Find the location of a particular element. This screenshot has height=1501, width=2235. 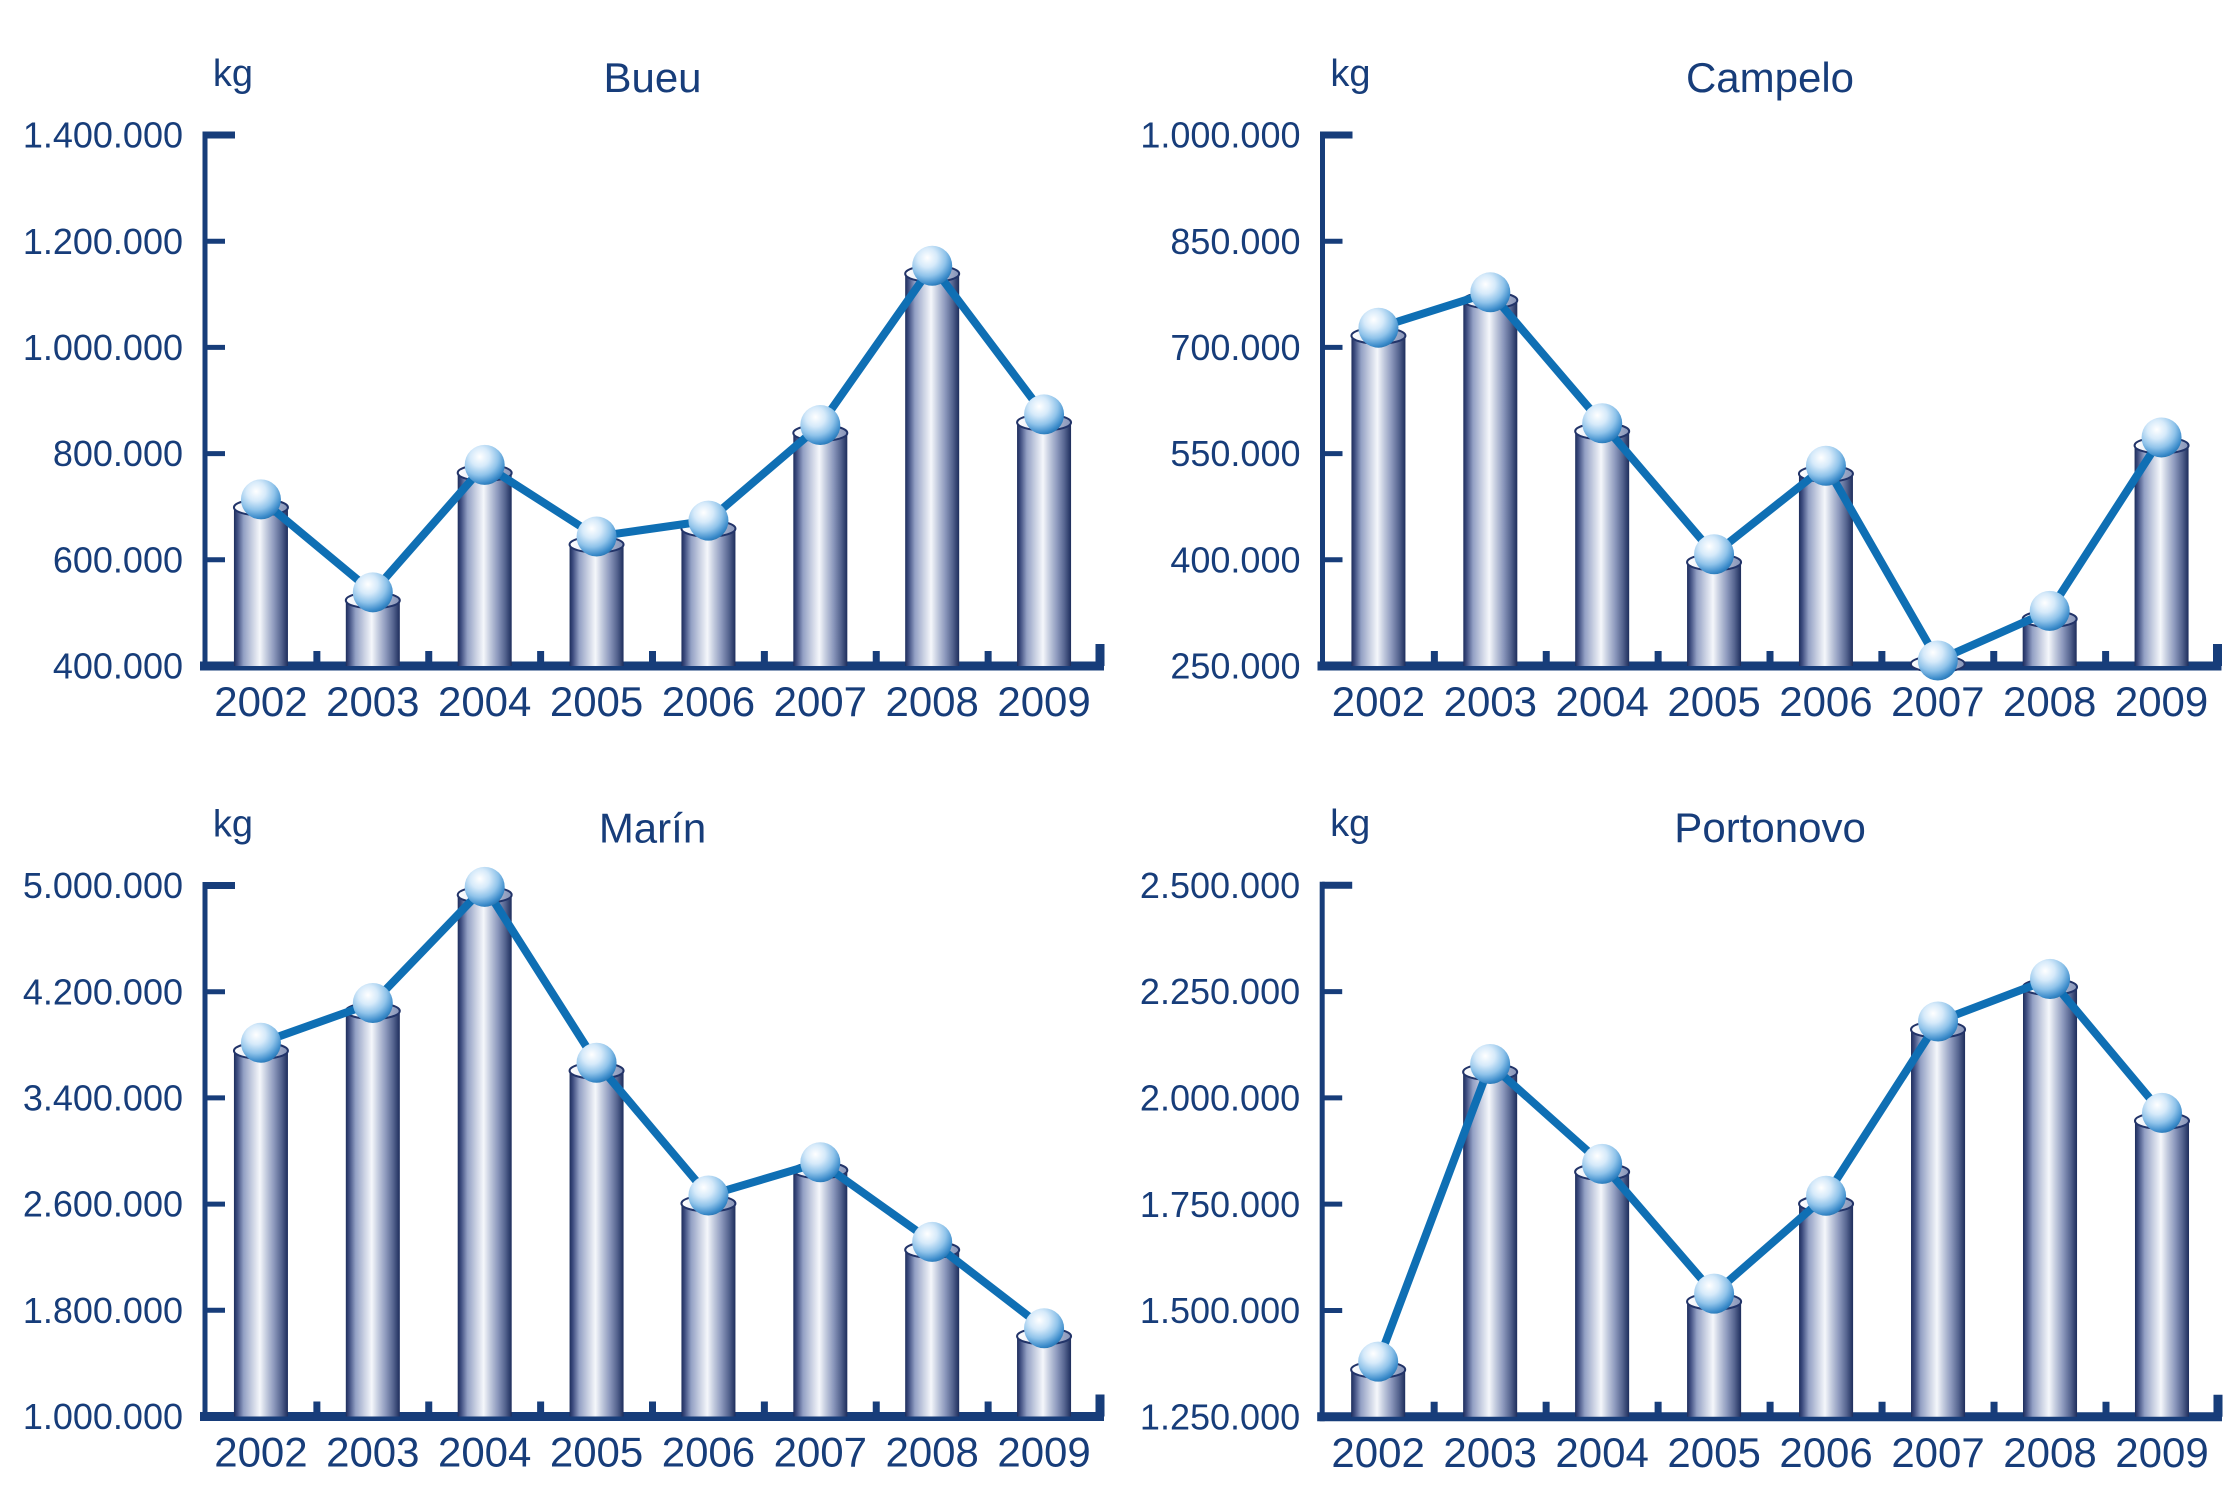

y-tick-label: 1.750.000 is located at coordinates (1220, 1204).